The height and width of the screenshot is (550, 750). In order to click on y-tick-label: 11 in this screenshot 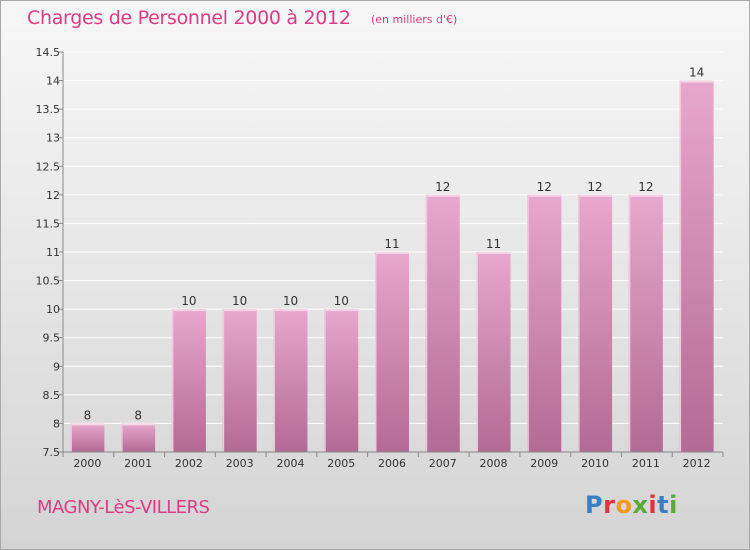, I will do `click(53, 252)`.